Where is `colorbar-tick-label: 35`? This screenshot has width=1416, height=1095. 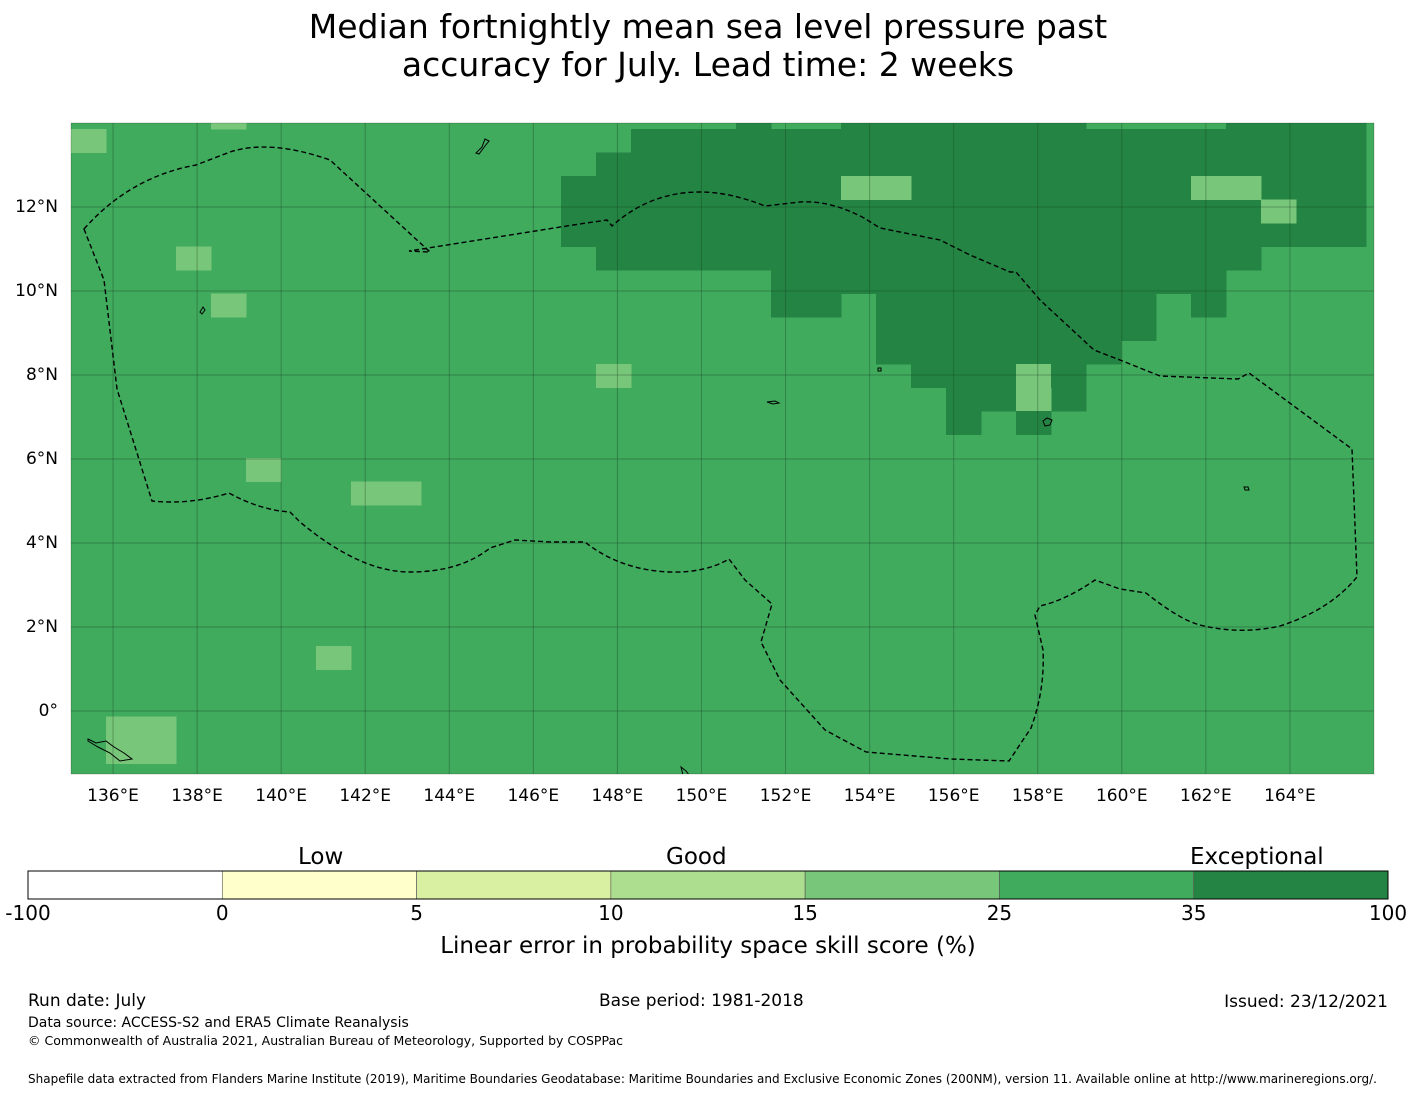
colorbar-tick-label: 35 is located at coordinates (1193, 913).